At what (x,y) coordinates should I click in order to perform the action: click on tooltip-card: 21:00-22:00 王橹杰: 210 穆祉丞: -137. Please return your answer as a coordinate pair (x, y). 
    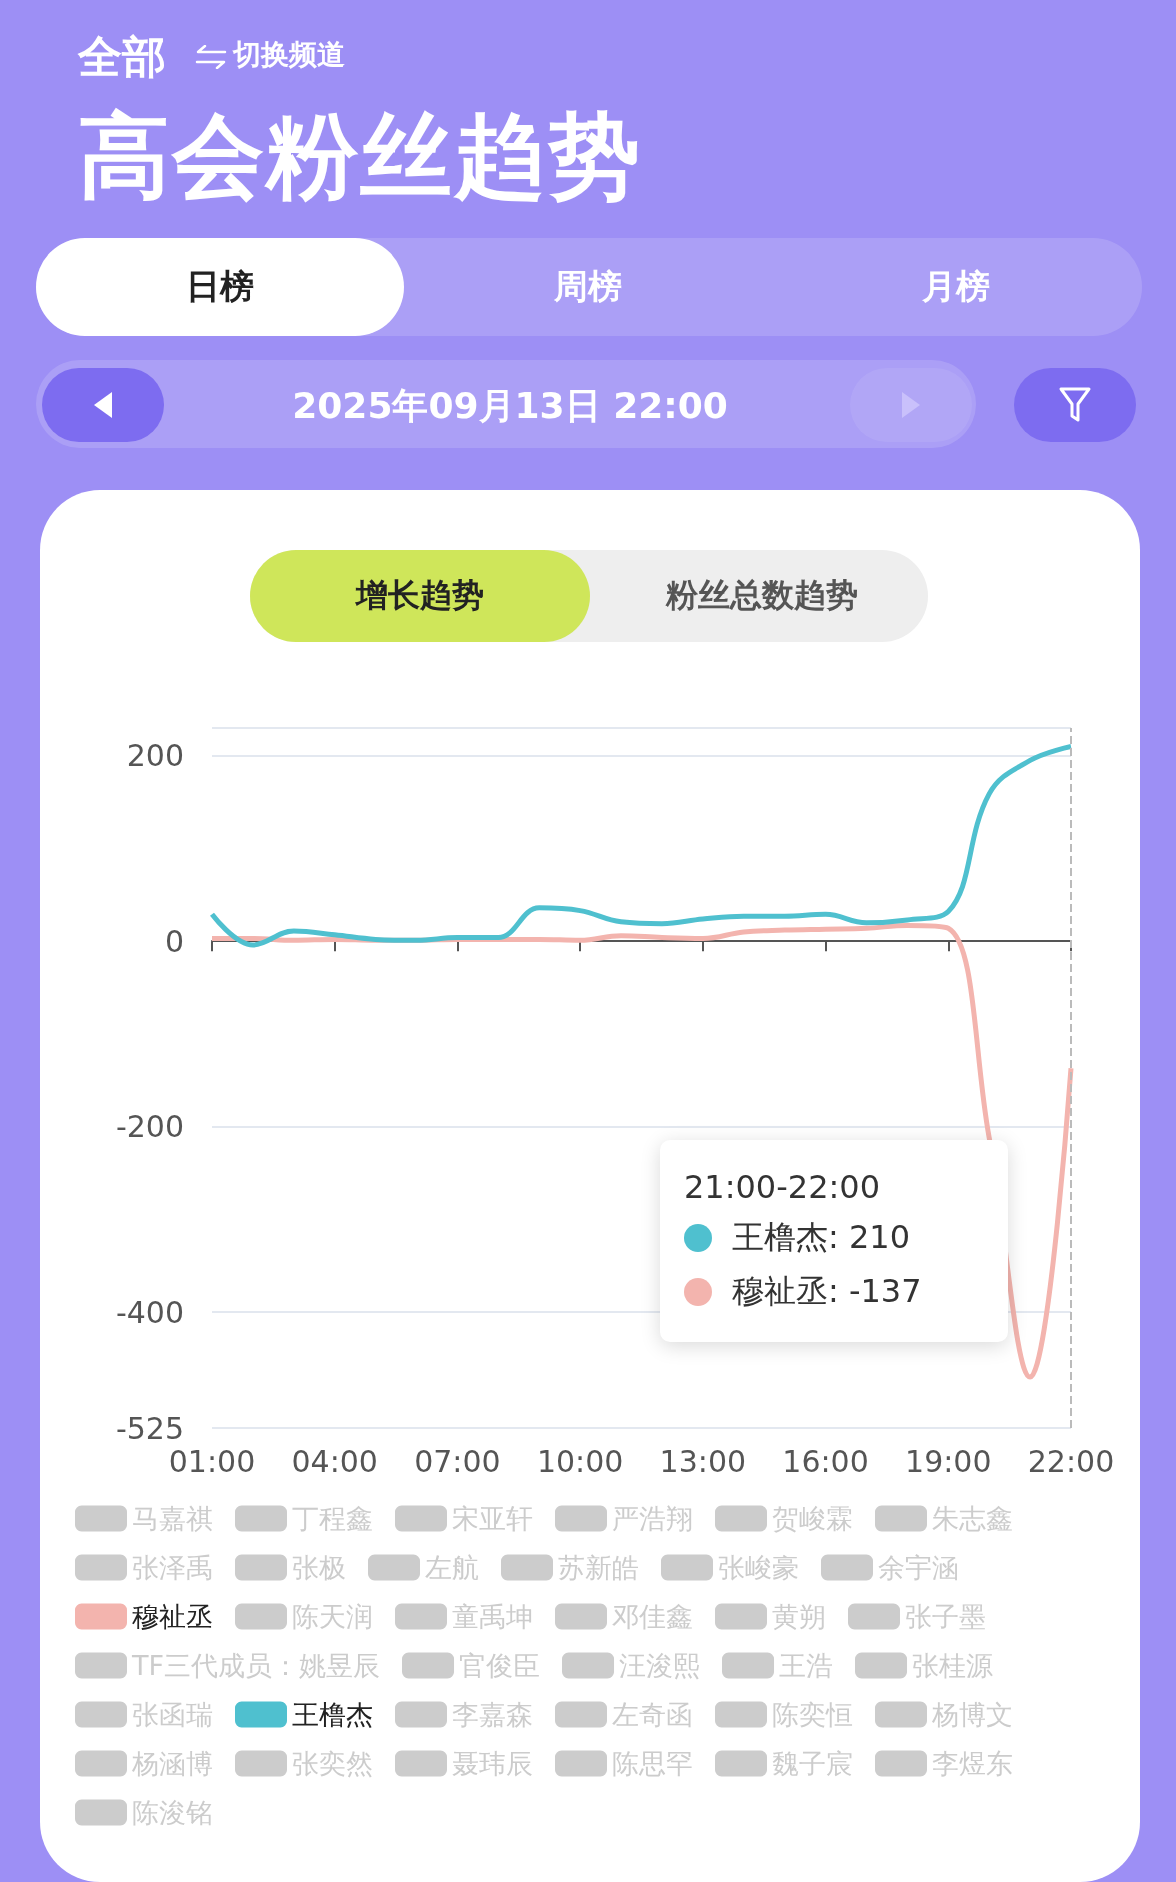
    Looking at the image, I should click on (834, 1241).